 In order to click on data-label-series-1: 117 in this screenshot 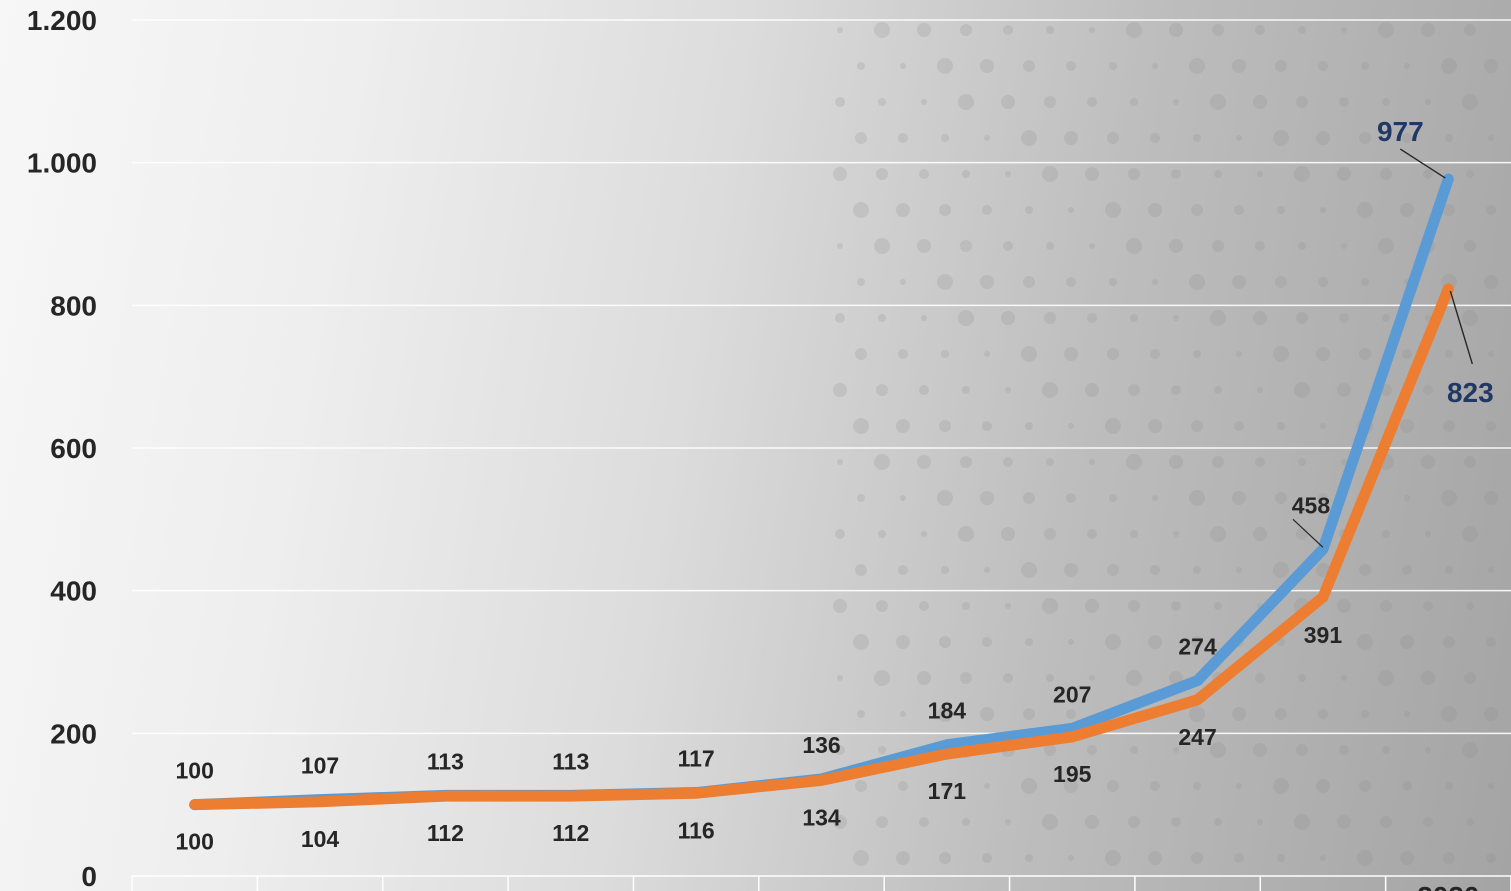, I will do `click(696, 759)`.